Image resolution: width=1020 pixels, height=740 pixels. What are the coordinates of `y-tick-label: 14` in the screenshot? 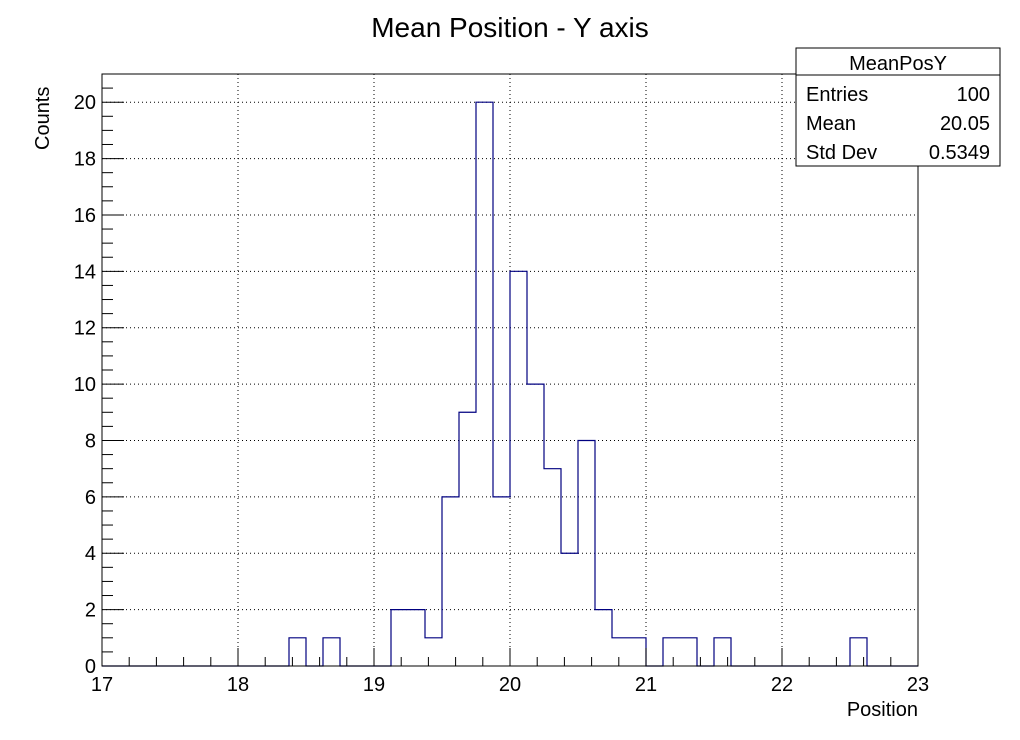 It's located at (85, 272).